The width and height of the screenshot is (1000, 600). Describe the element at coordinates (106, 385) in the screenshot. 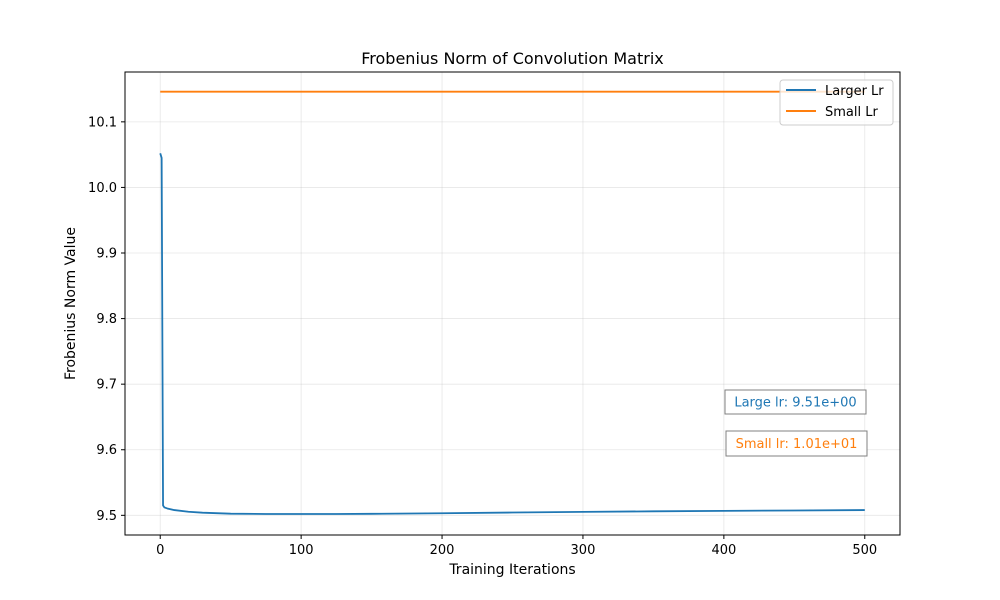

I see `y-tick-label: 9.7` at that location.